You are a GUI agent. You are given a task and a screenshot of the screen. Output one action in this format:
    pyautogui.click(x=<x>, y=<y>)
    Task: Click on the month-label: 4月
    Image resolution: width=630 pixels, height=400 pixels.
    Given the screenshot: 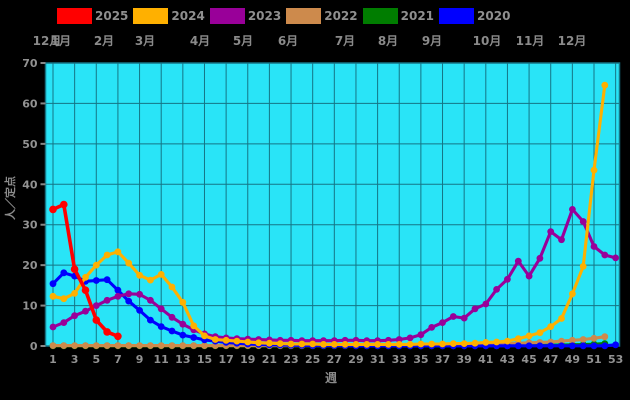 What is the action you would take?
    pyautogui.click(x=200, y=41)
    